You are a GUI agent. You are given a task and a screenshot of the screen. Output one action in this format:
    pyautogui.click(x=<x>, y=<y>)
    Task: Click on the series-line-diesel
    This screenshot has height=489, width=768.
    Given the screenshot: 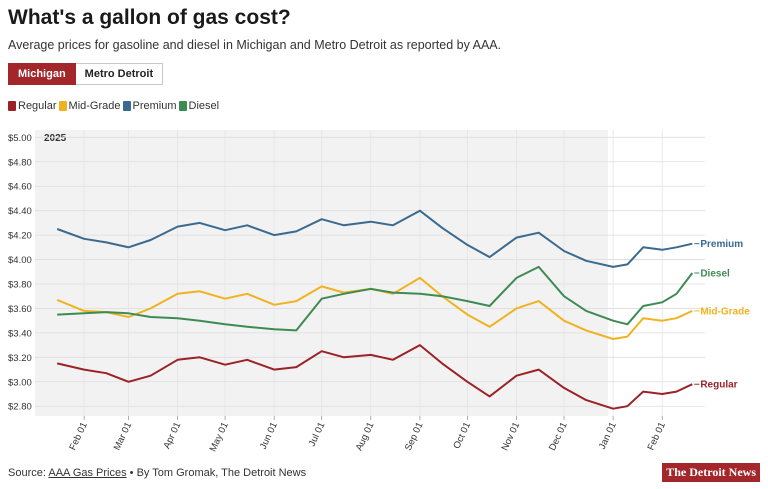 What is the action you would take?
    pyautogui.click(x=375, y=298)
    